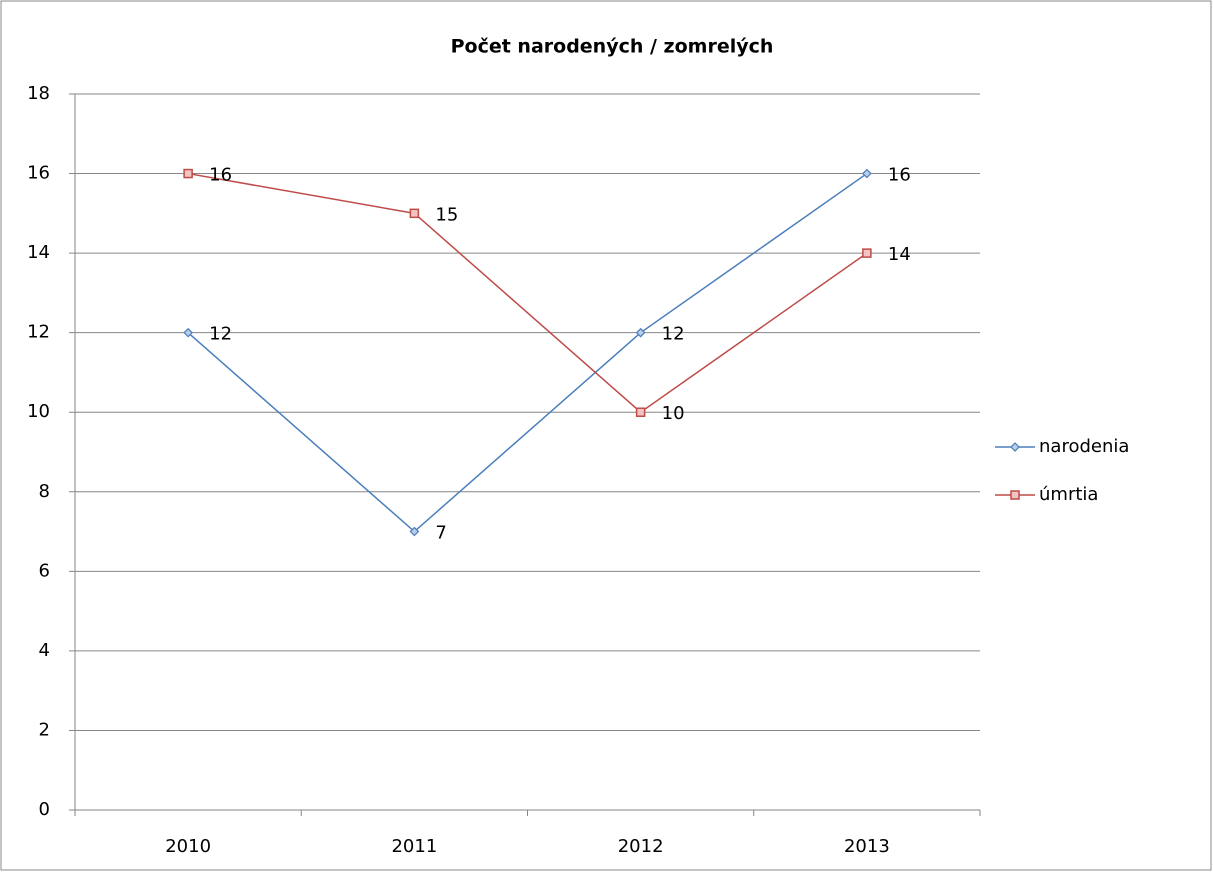 The height and width of the screenshot is (872, 1213). Describe the element at coordinates (38, 93) in the screenshot. I see `y-tick-label: 18` at that location.